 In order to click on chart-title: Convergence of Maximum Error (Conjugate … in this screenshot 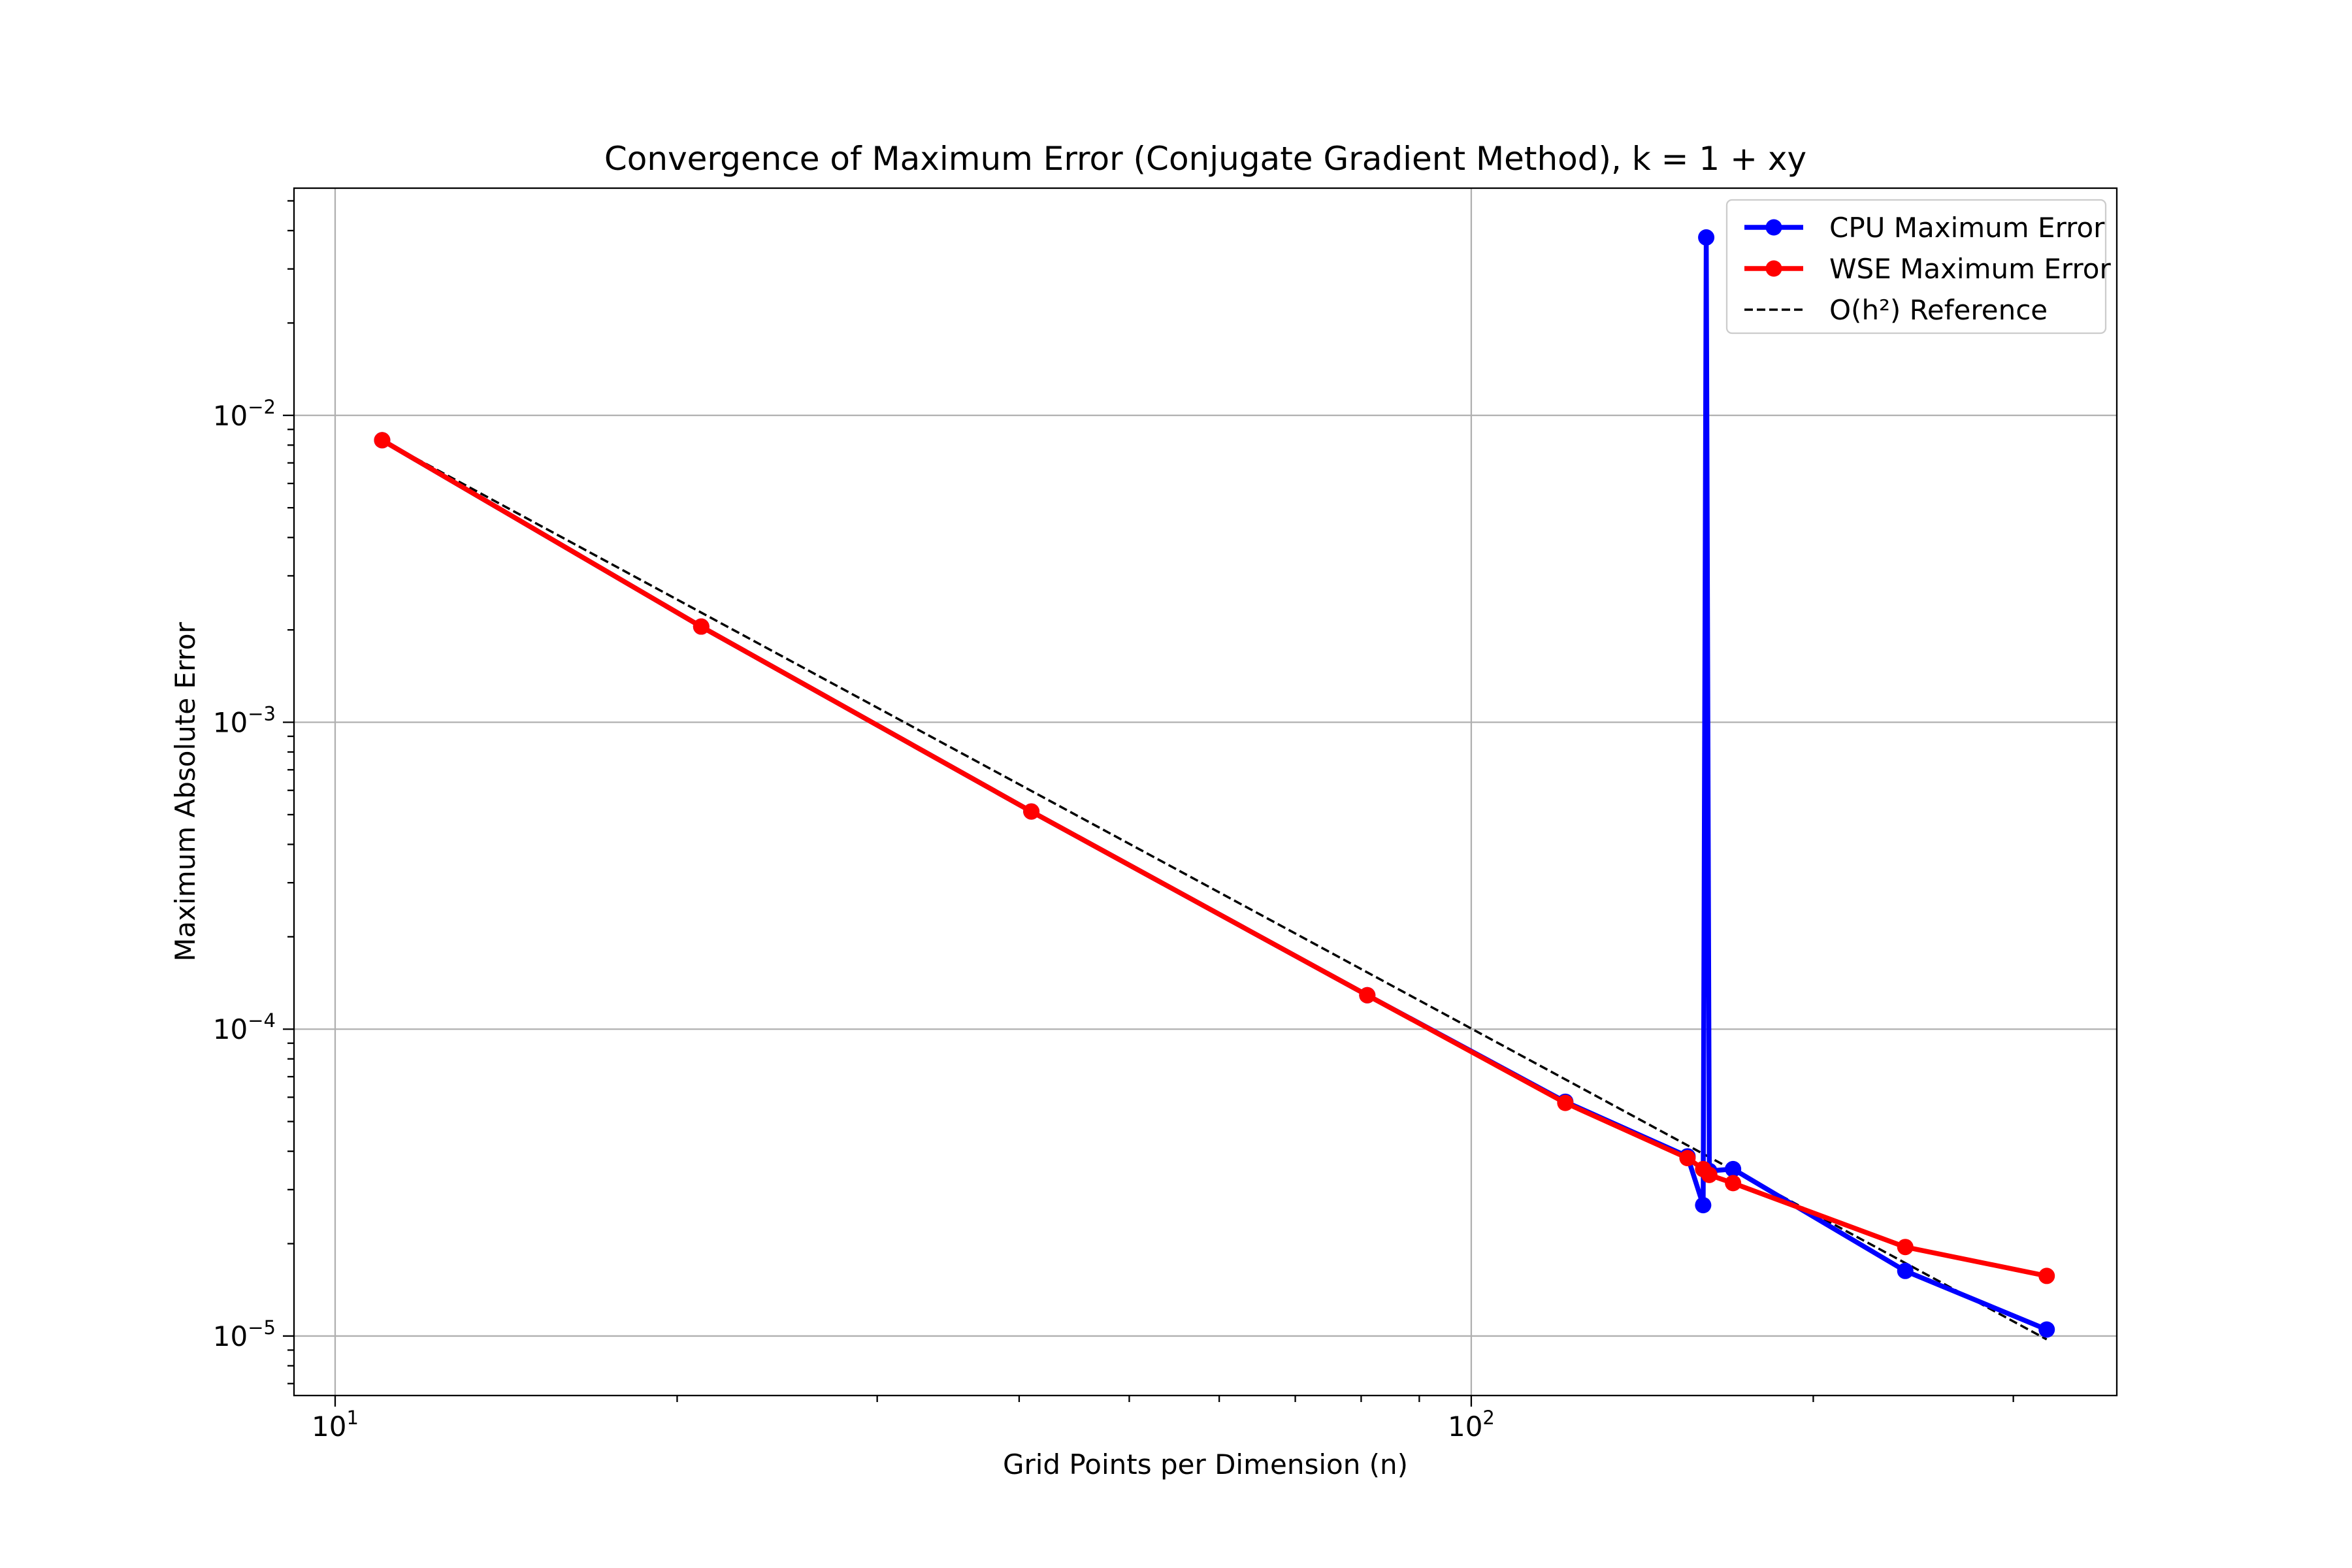, I will do `click(1205, 159)`.